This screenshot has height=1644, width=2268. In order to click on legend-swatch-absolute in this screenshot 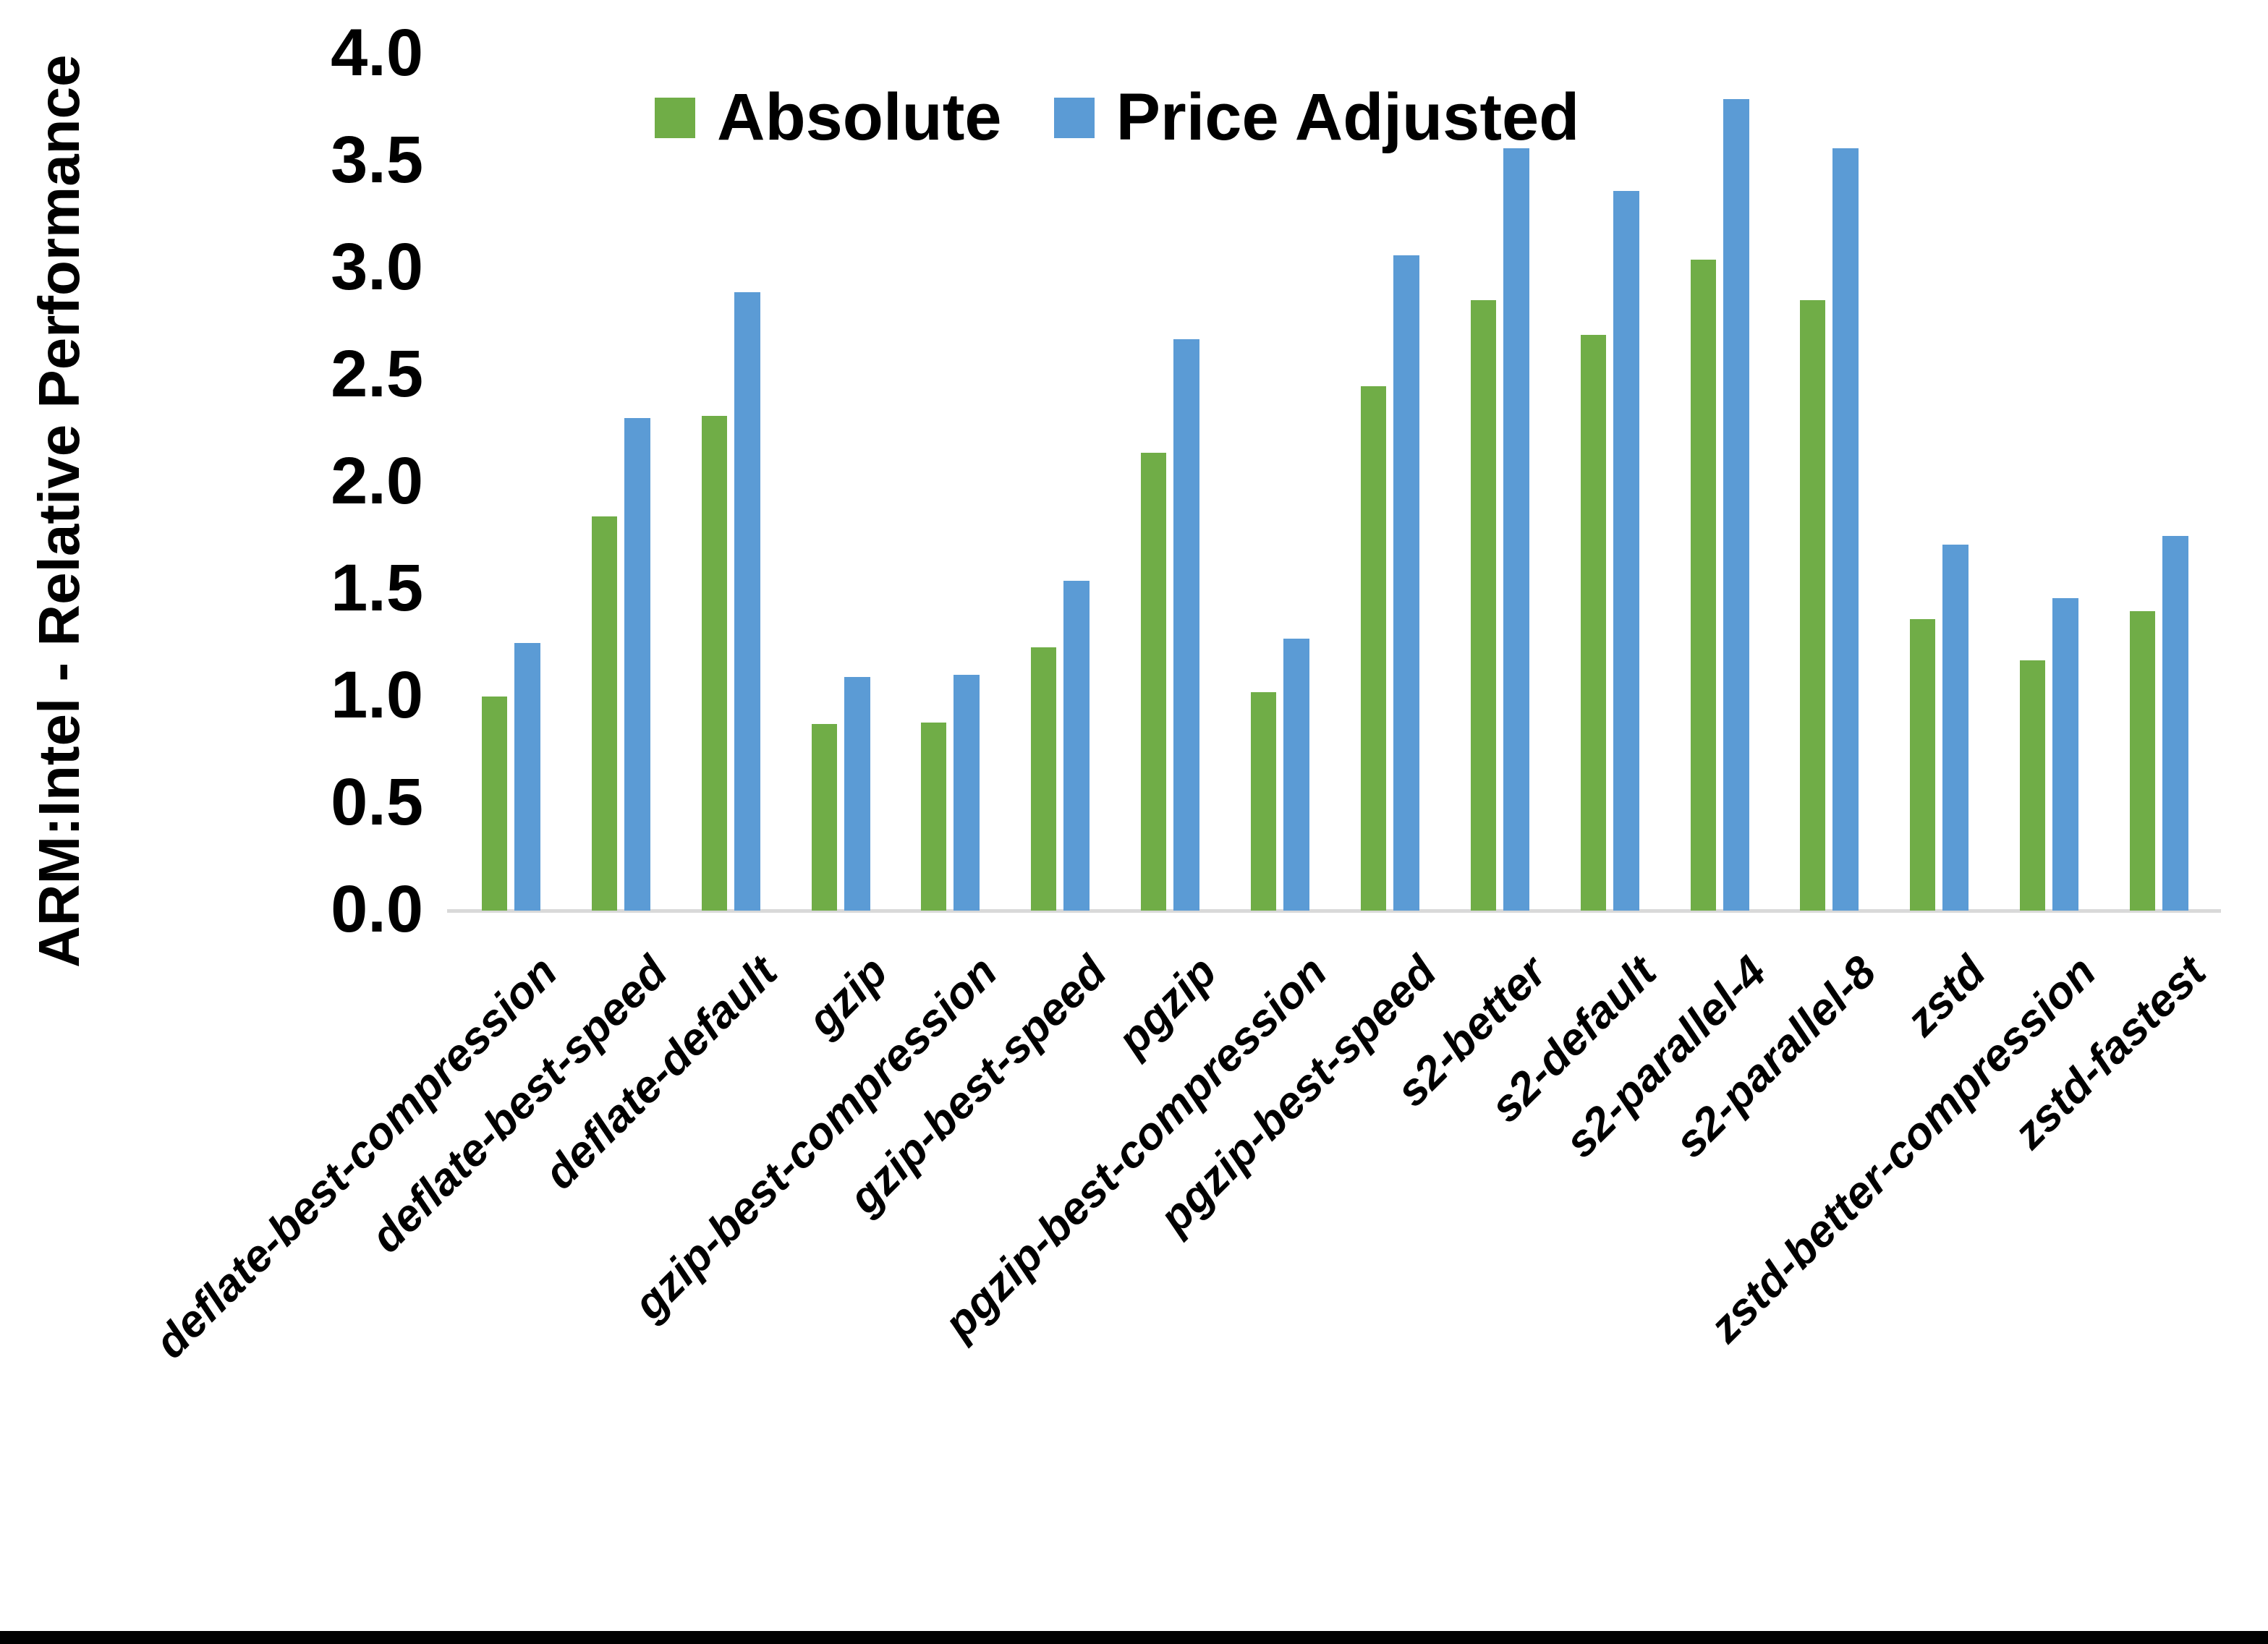, I will do `click(675, 117)`.